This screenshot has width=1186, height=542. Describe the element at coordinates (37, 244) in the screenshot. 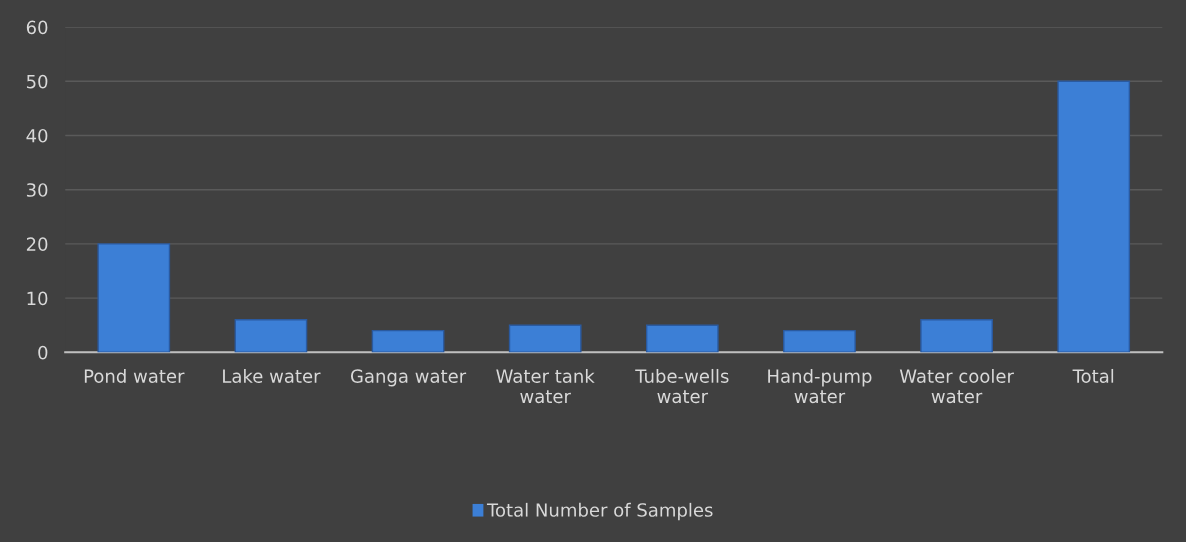

I see `y-tick-label: 20` at that location.